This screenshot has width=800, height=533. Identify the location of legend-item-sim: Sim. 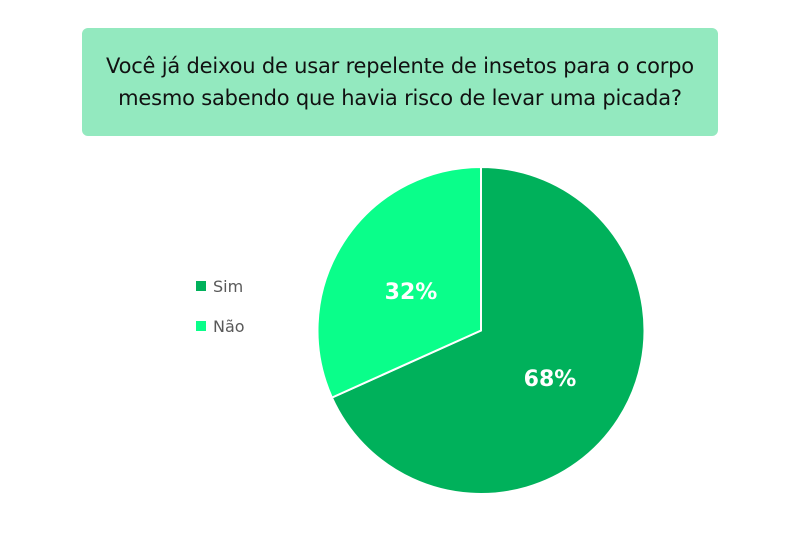
(220, 286).